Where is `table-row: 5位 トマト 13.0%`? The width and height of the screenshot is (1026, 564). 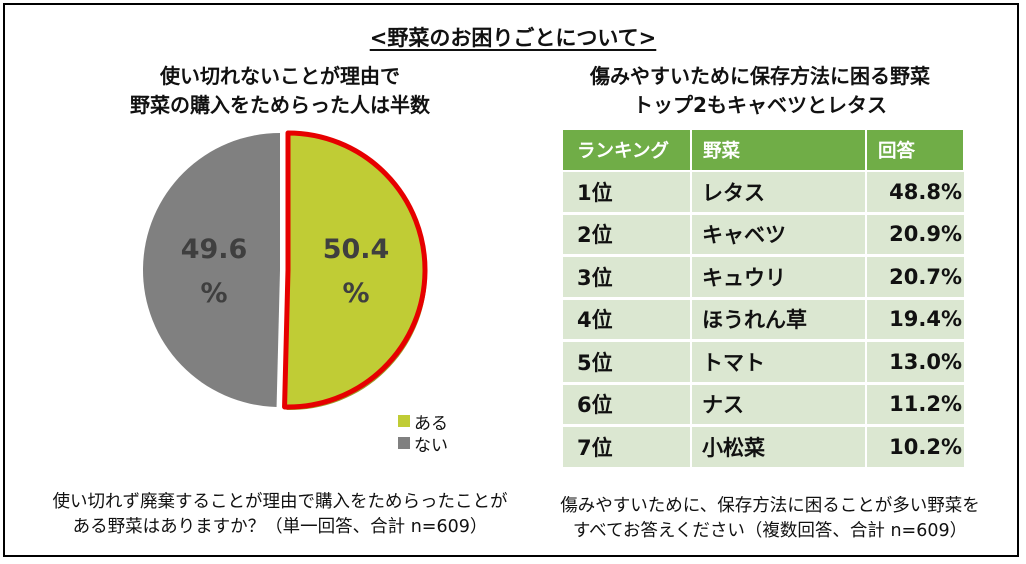 table-row: 5位 トマト 13.0% is located at coordinates (763, 362).